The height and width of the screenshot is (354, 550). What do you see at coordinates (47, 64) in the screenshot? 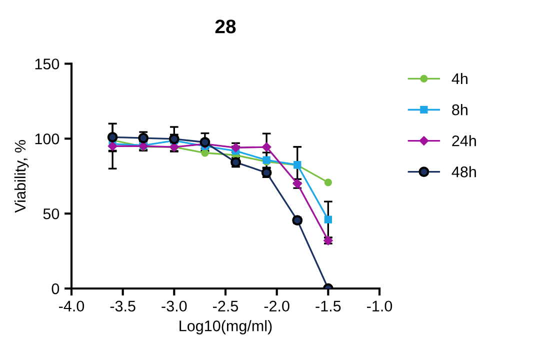
I see `y-tick-label: 150` at bounding box center [47, 64].